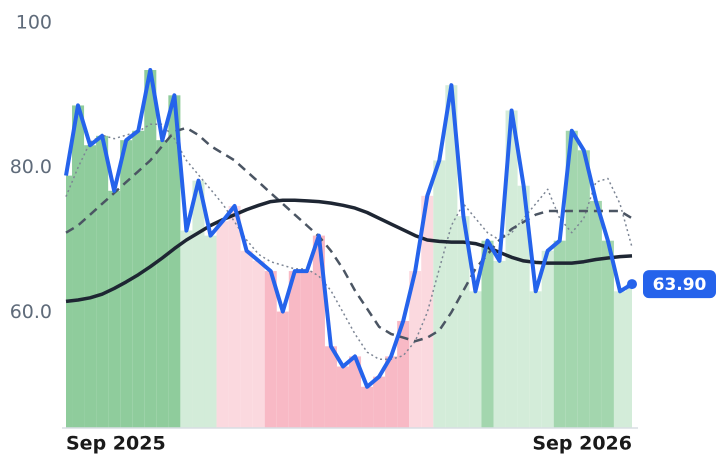 The height and width of the screenshot is (464, 718). What do you see at coordinates (31, 312) in the screenshot?
I see `y-tick-label: 60.0` at bounding box center [31, 312].